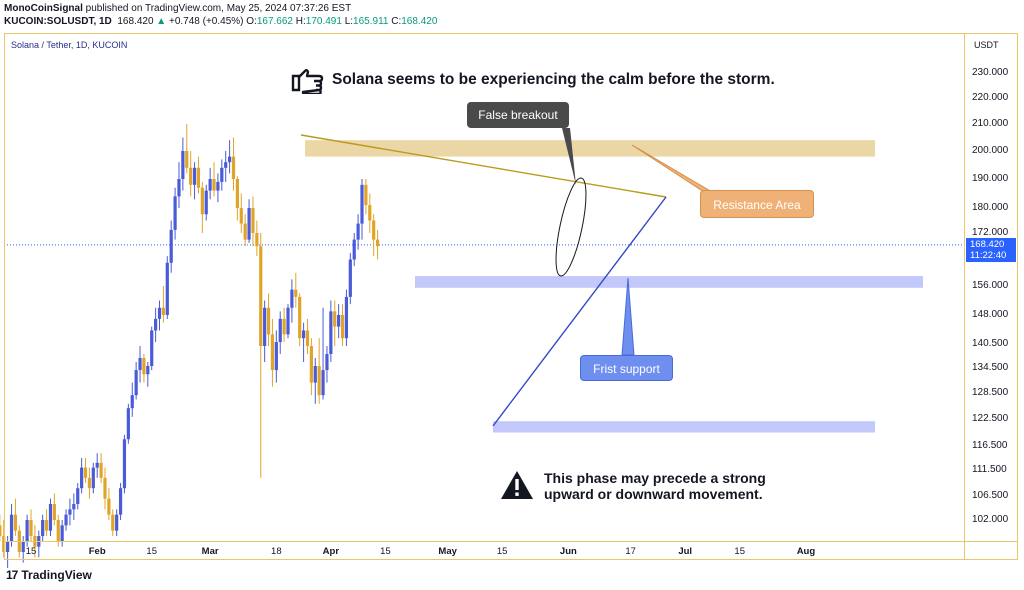 The height and width of the screenshot is (590, 1024). Describe the element at coordinates (43, 8) in the screenshot. I see `publisher-name: MonoCoinSignal` at that location.